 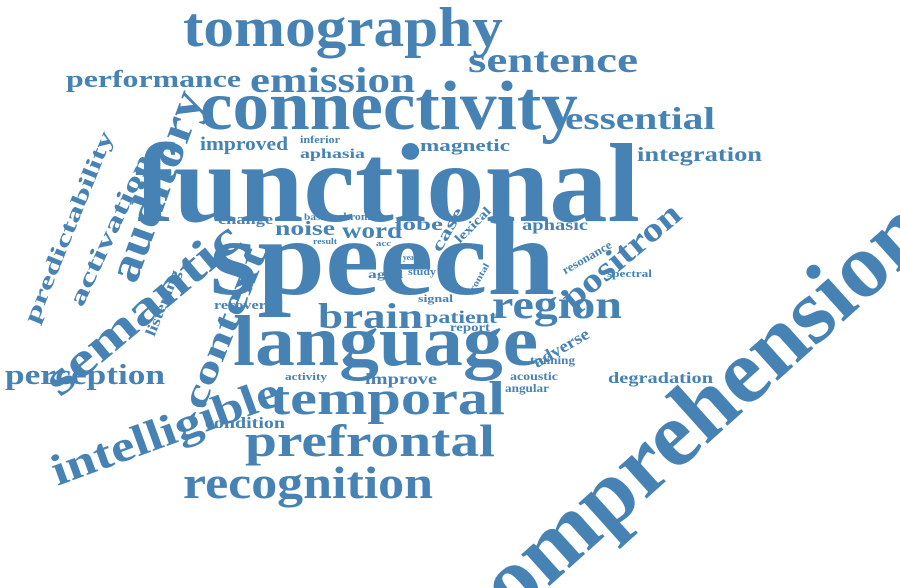 I want to click on word-signal: signal, so click(x=435, y=299).